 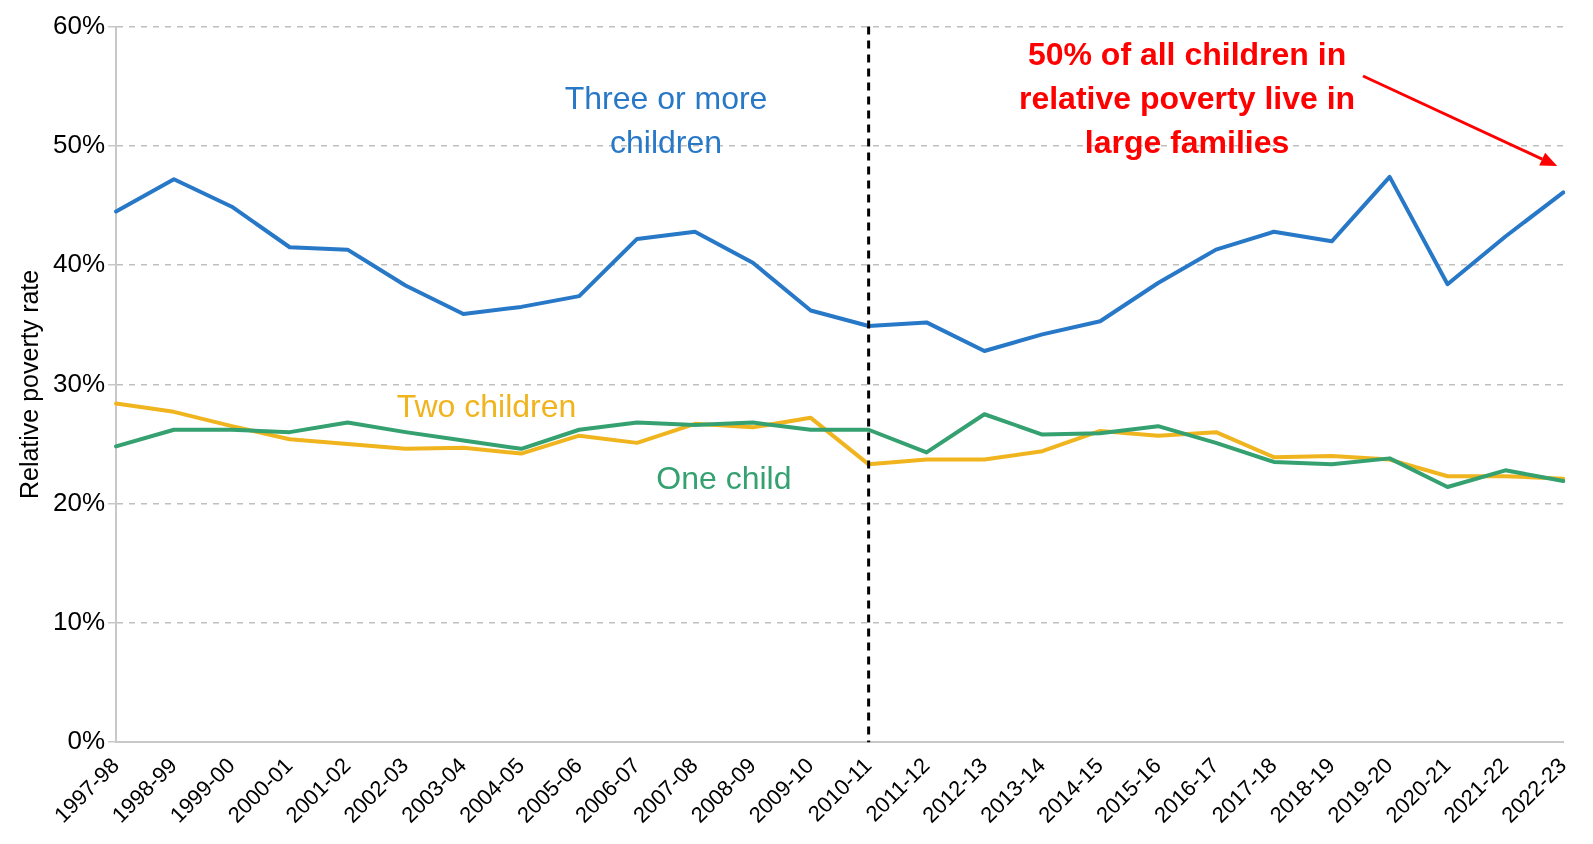 I want to click on y-tick-label: 0%, so click(x=86, y=740).